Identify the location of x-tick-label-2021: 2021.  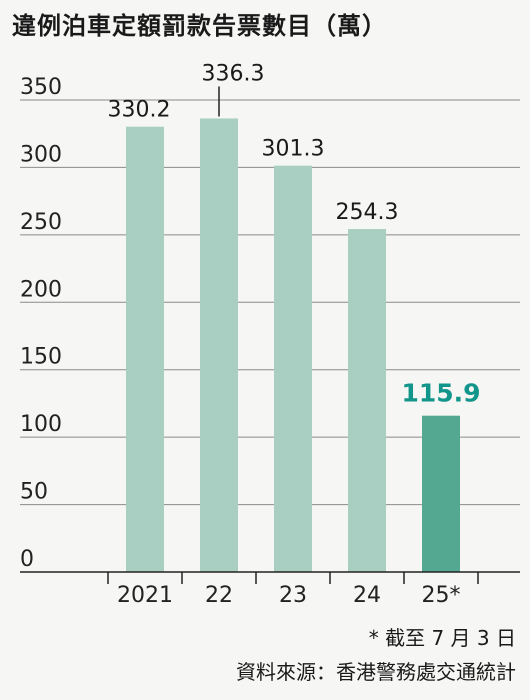
(145, 595).